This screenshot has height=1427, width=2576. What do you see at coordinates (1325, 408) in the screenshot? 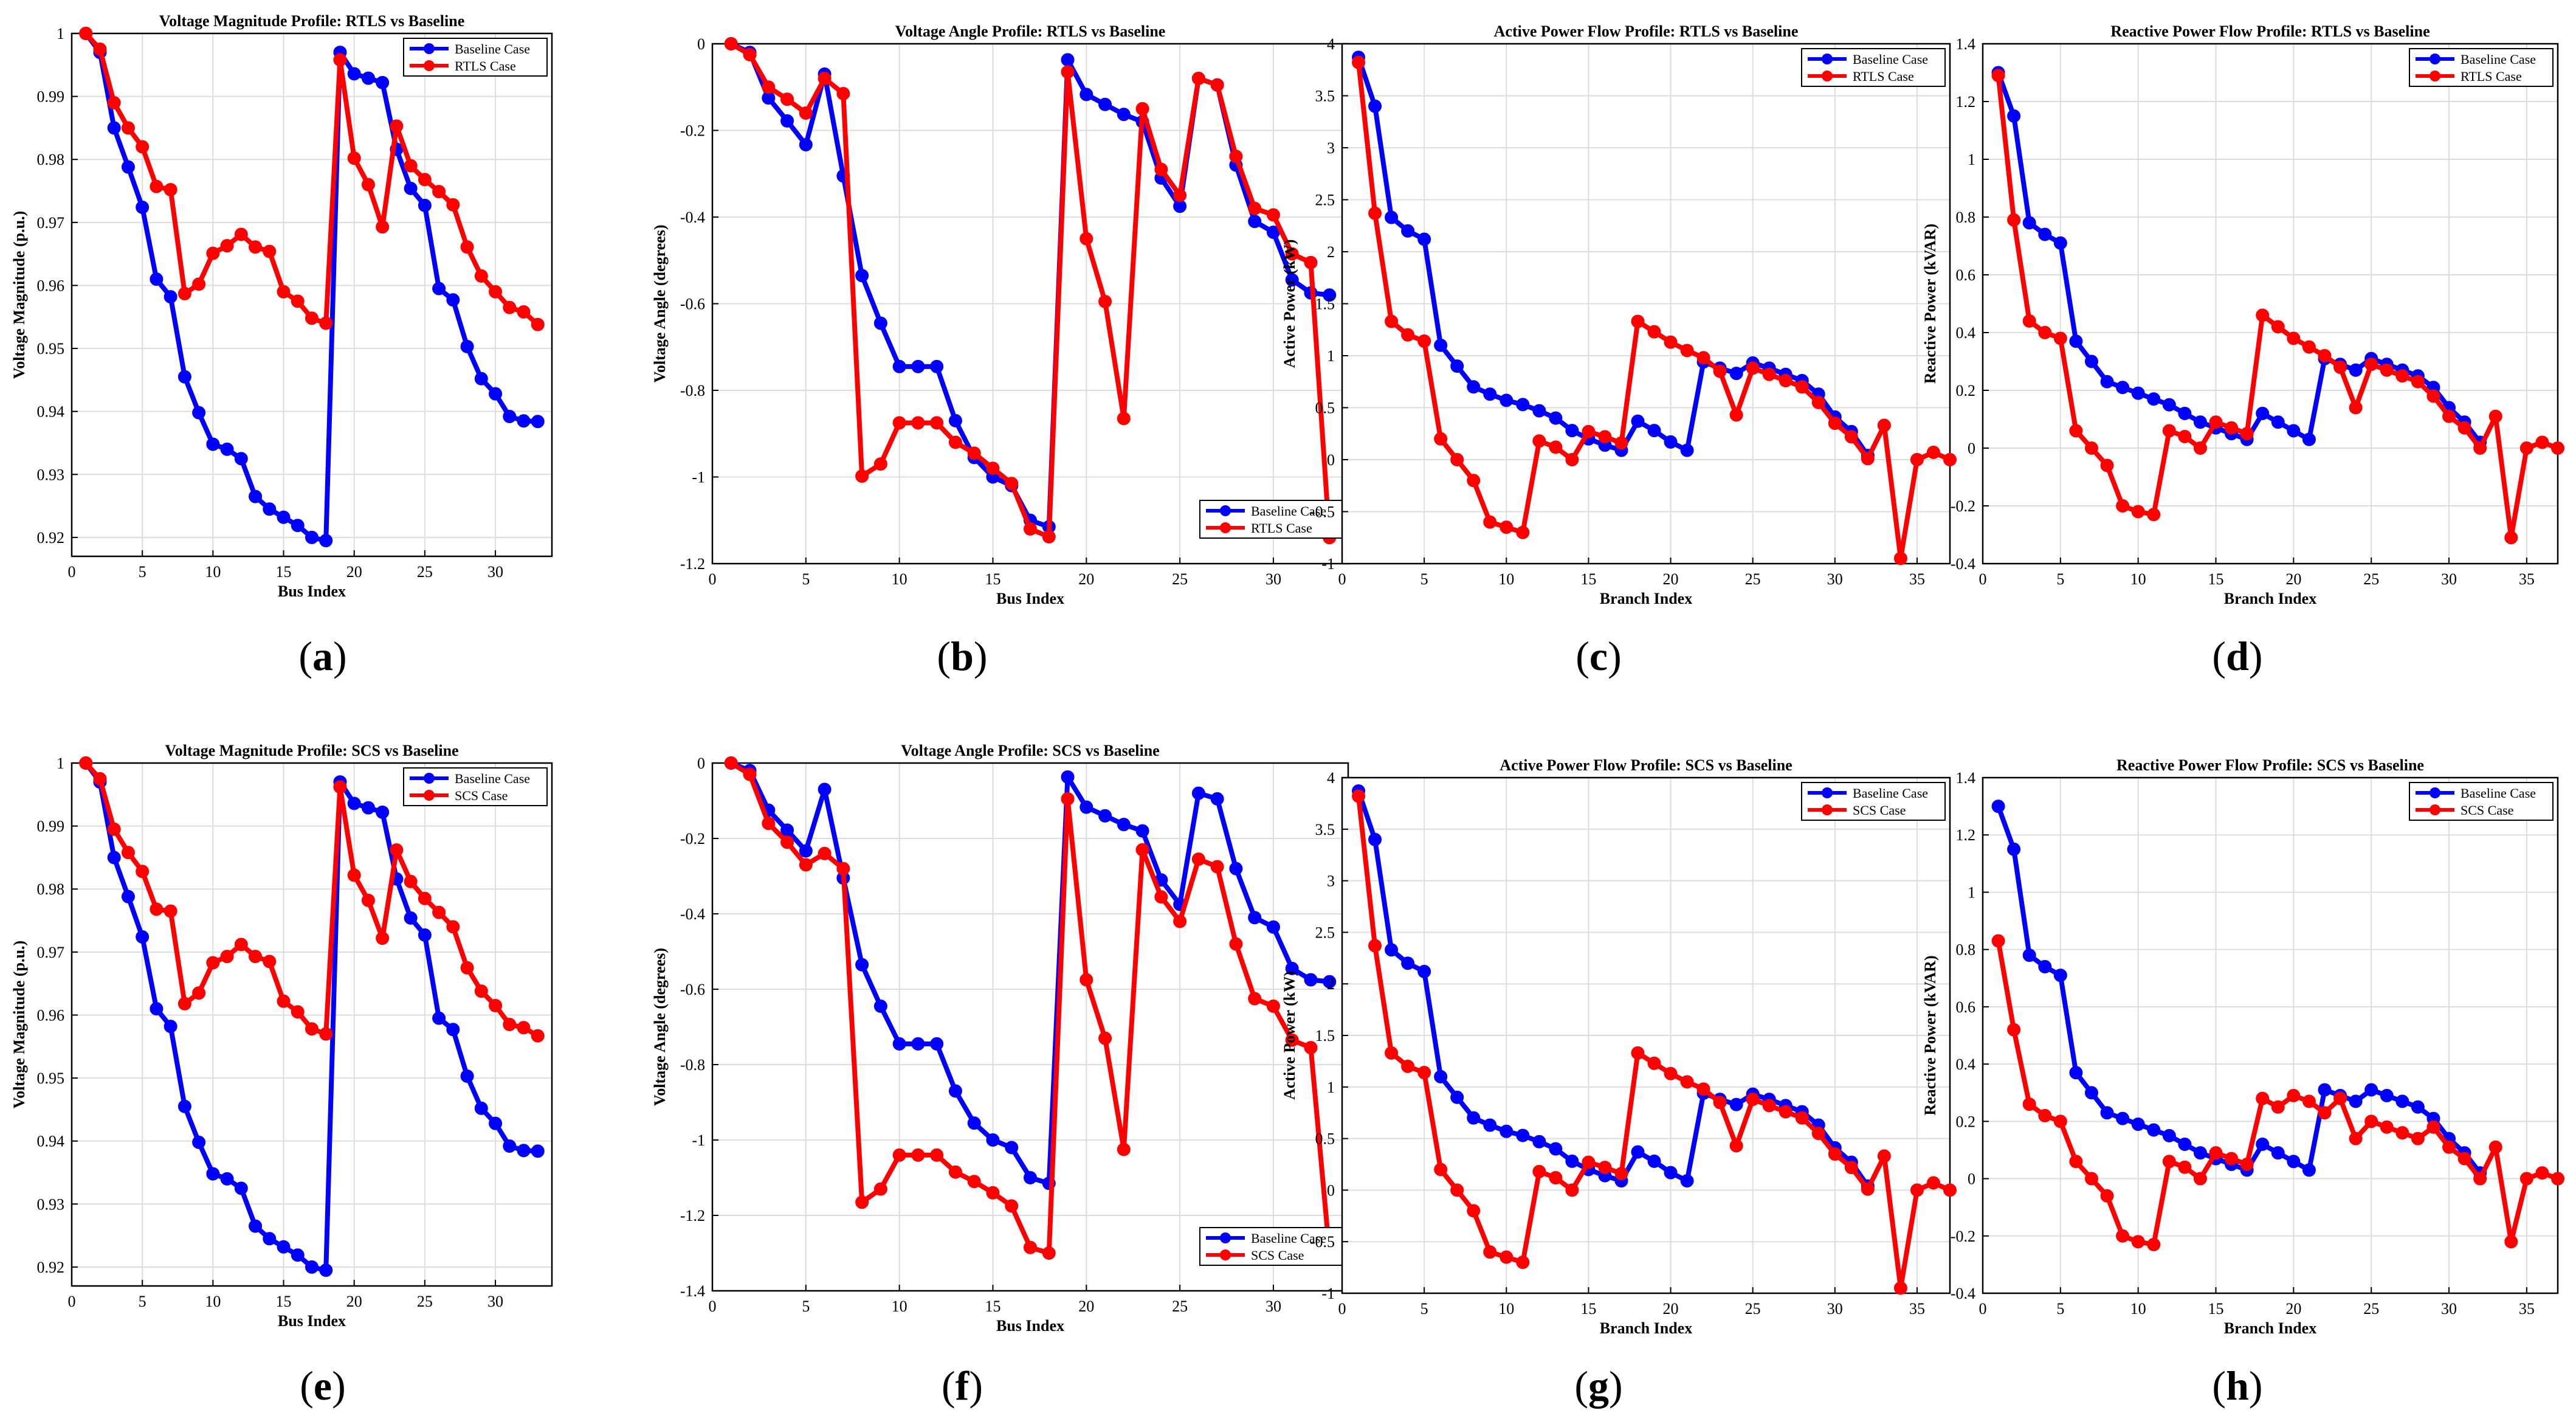
I see `y-tick-label: 0.5` at bounding box center [1325, 408].